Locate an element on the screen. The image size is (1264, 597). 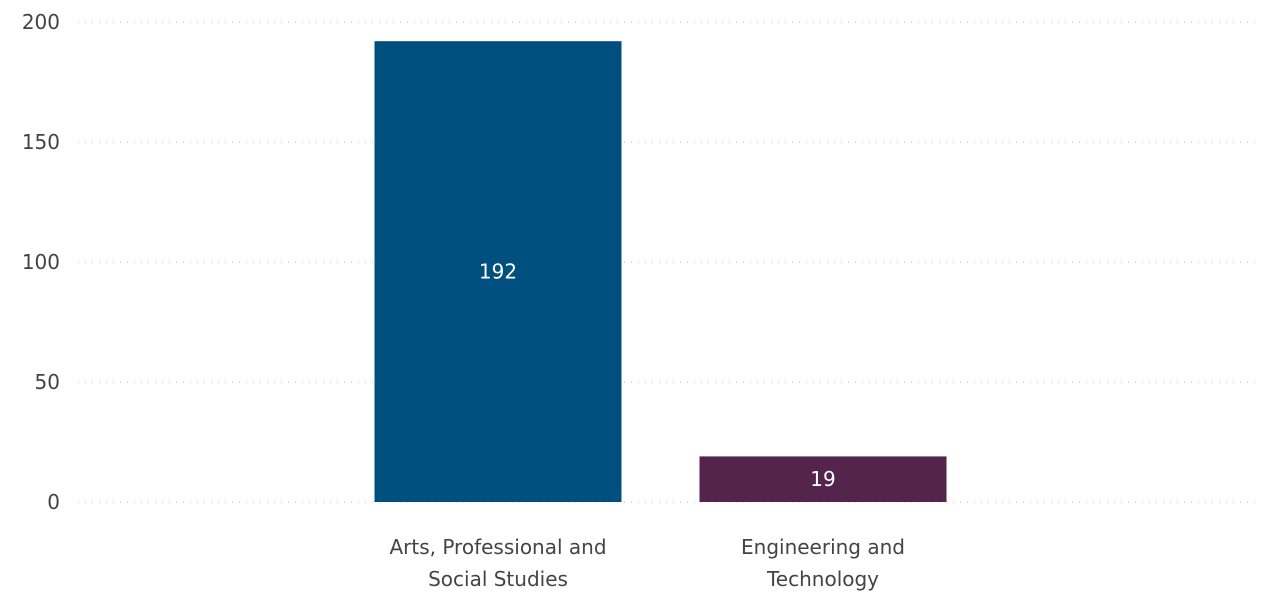
data-label: 19 is located at coordinates (822, 479).